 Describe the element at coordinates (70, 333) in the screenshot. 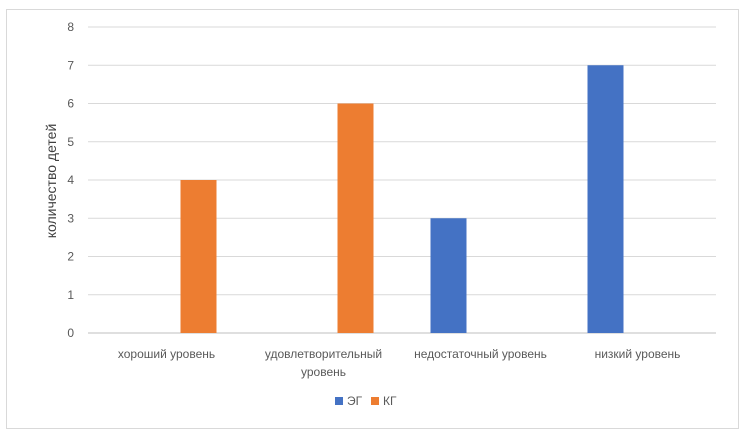

I see `y-tick-label: 0` at that location.